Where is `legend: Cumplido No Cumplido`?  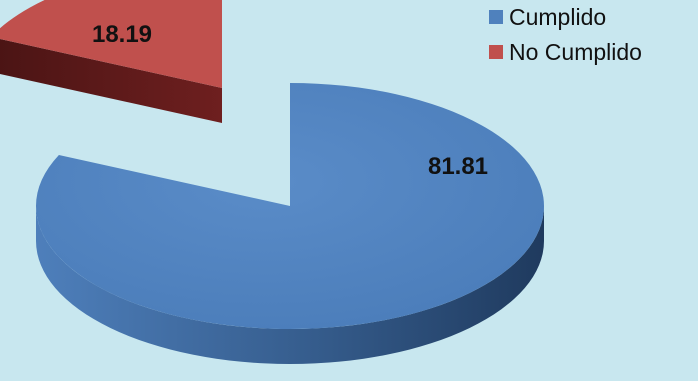 legend: Cumplido No Cumplido is located at coordinates (565, 39).